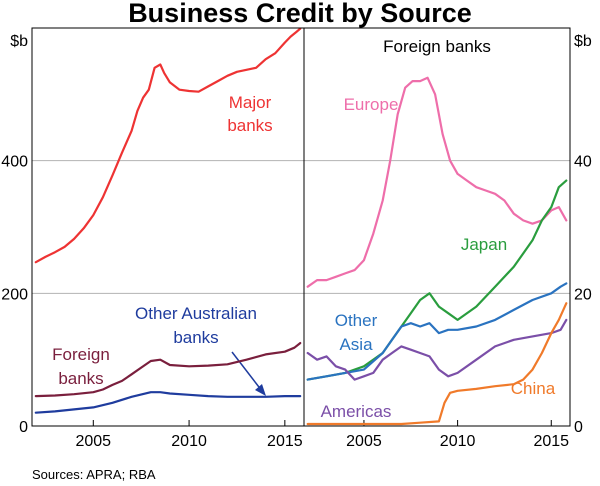 The height and width of the screenshot is (486, 600). Describe the element at coordinates (250, 102) in the screenshot. I see `series-label: Major` at that location.